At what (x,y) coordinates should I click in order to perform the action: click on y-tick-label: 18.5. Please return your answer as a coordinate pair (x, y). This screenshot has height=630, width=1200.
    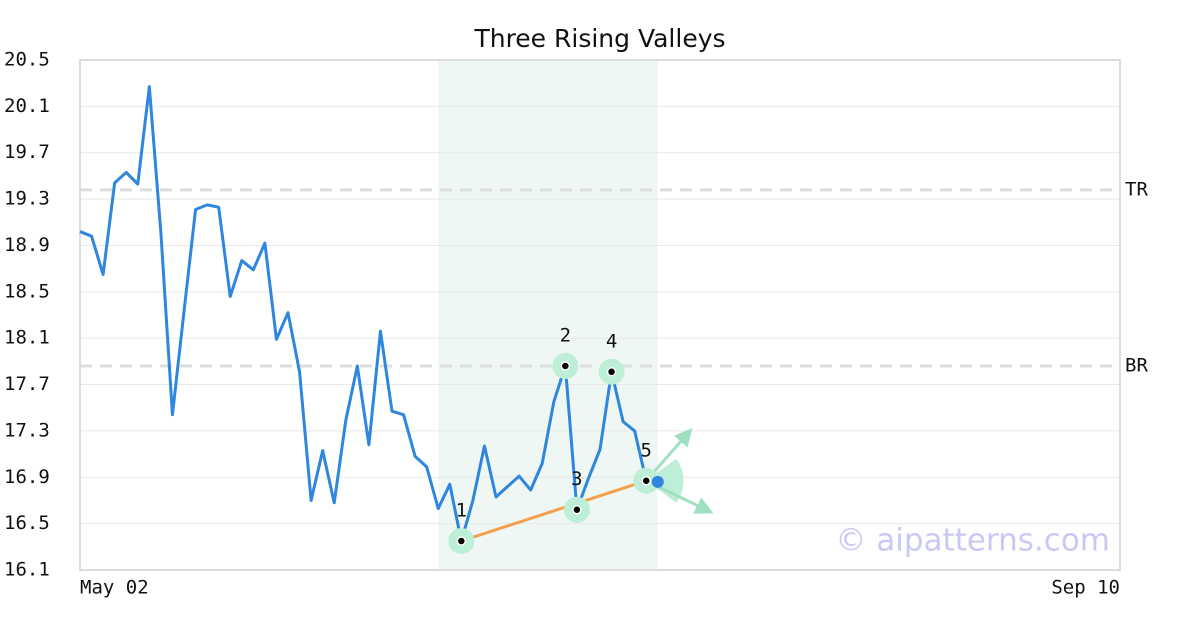
    Looking at the image, I should click on (27, 291).